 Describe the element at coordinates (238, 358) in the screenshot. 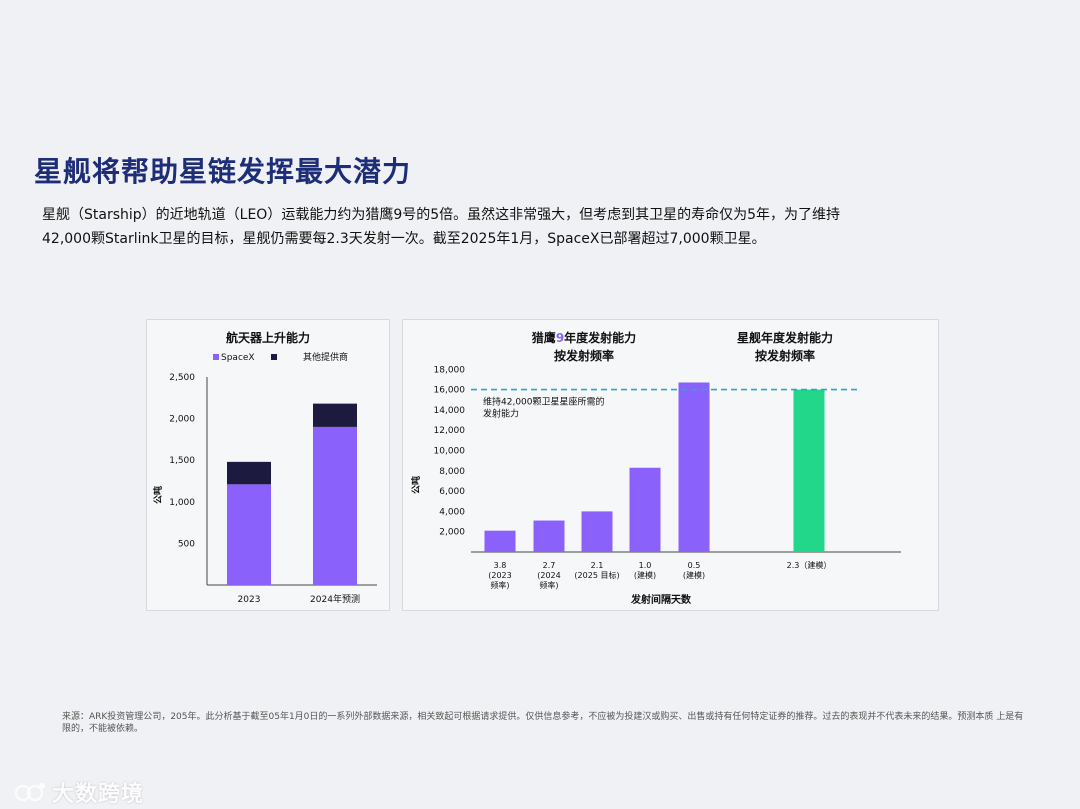

I see `legend-label-spacex: SpaceX` at that location.